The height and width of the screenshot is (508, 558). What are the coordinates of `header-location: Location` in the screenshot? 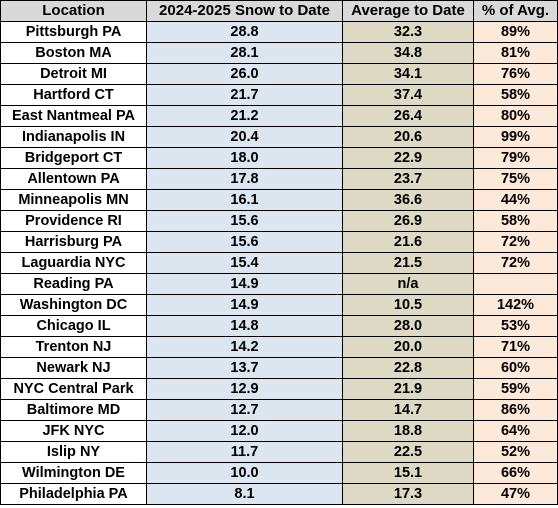 It's located at (73, 11).